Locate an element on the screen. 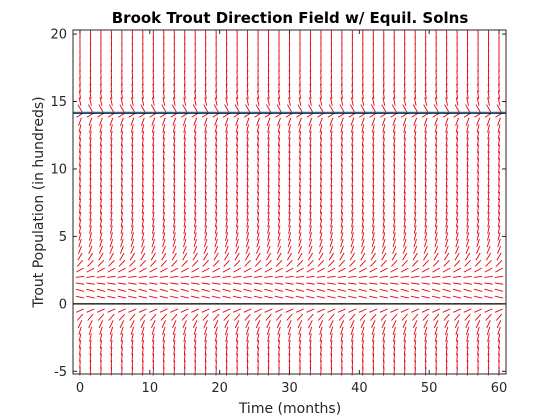  x-tick-label: 0 is located at coordinates (80, 388).